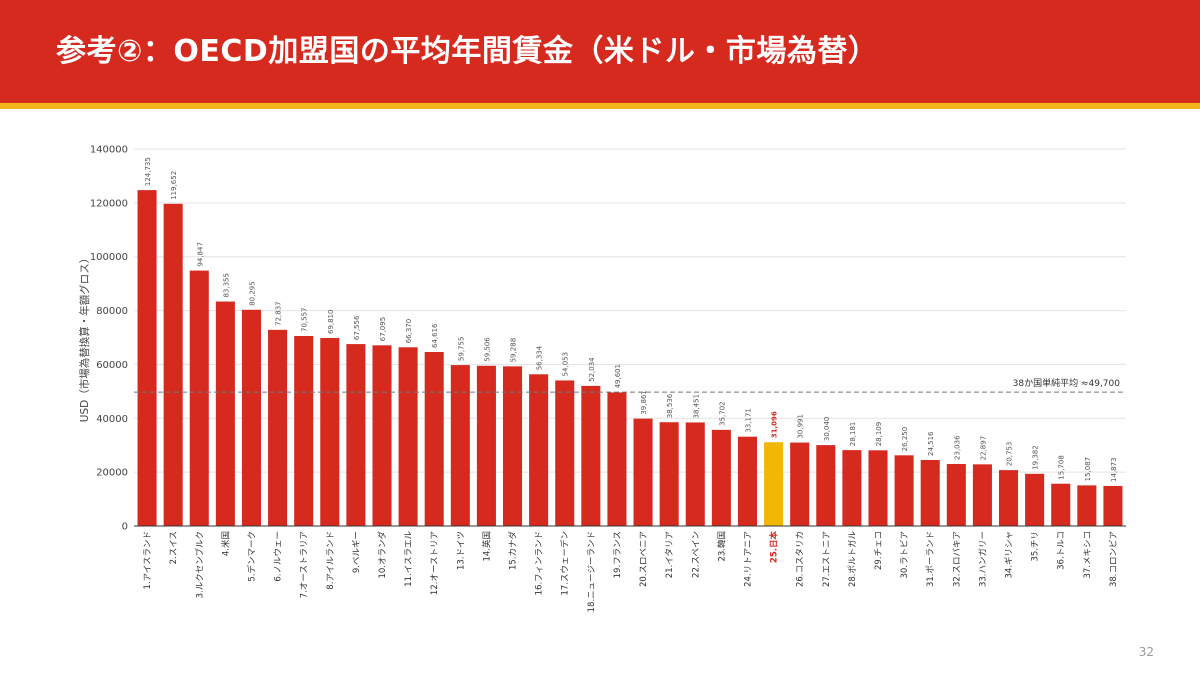  Describe the element at coordinates (1010, 555) in the screenshot. I see `x-tick-label: 34.ギリシャ` at that location.